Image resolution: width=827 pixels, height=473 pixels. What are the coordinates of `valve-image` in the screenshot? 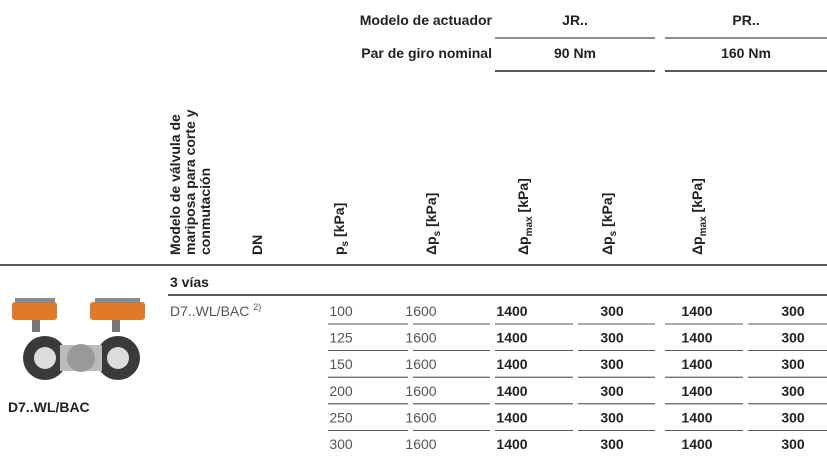 It's located at (78, 339).